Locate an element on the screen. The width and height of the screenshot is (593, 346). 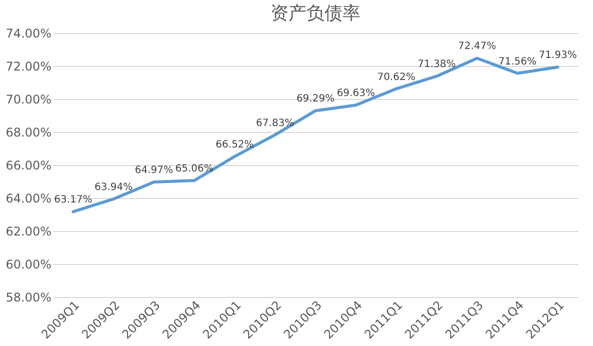
y-tick-label: 66.00% is located at coordinates (29, 165).